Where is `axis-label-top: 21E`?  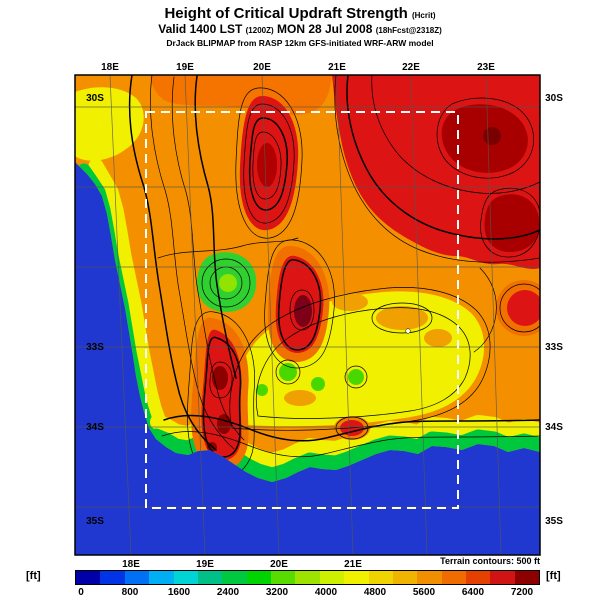
axis-label-top: 21E is located at coordinates (337, 67).